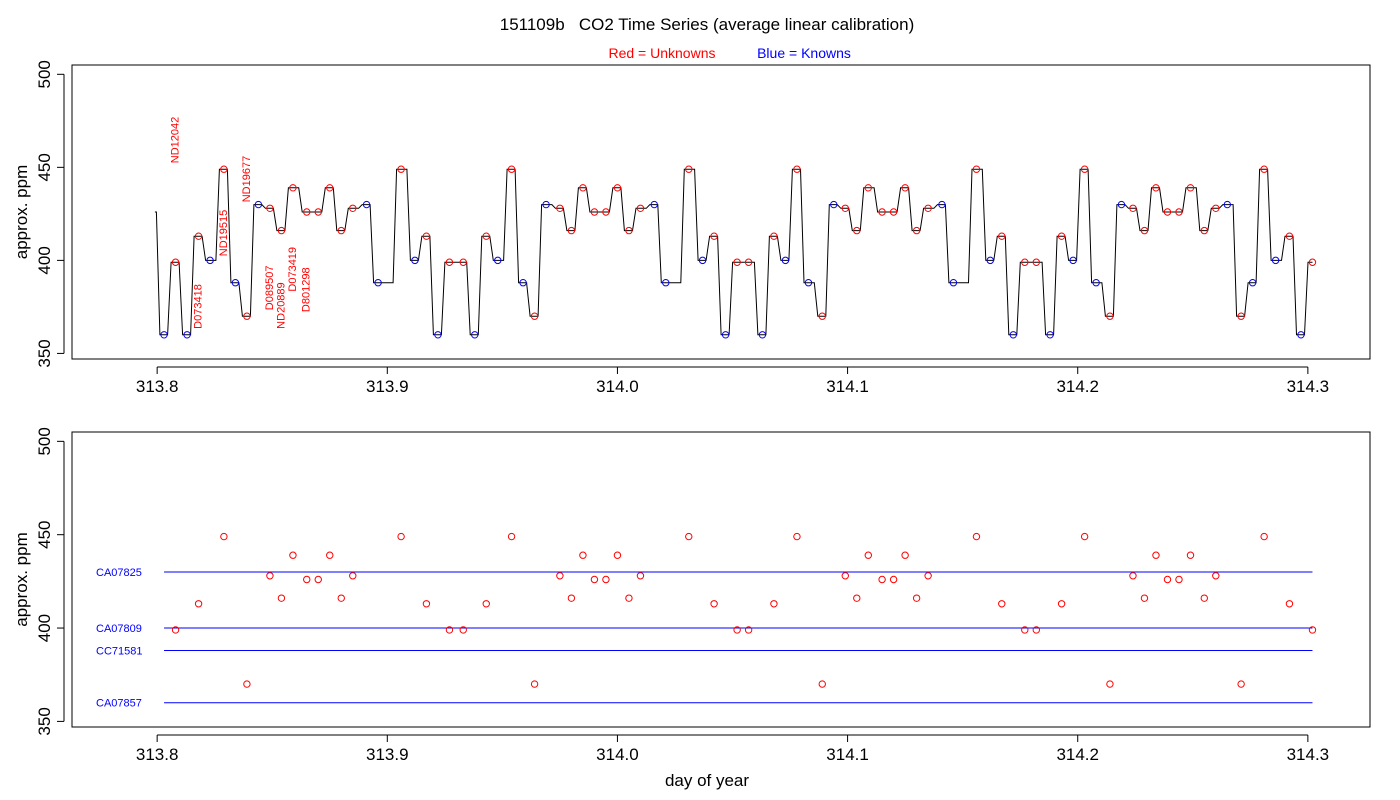 The width and height of the screenshot is (1400, 800). What do you see at coordinates (224, 233) in the screenshot?
I see `sample-annotation: ND19515` at bounding box center [224, 233].